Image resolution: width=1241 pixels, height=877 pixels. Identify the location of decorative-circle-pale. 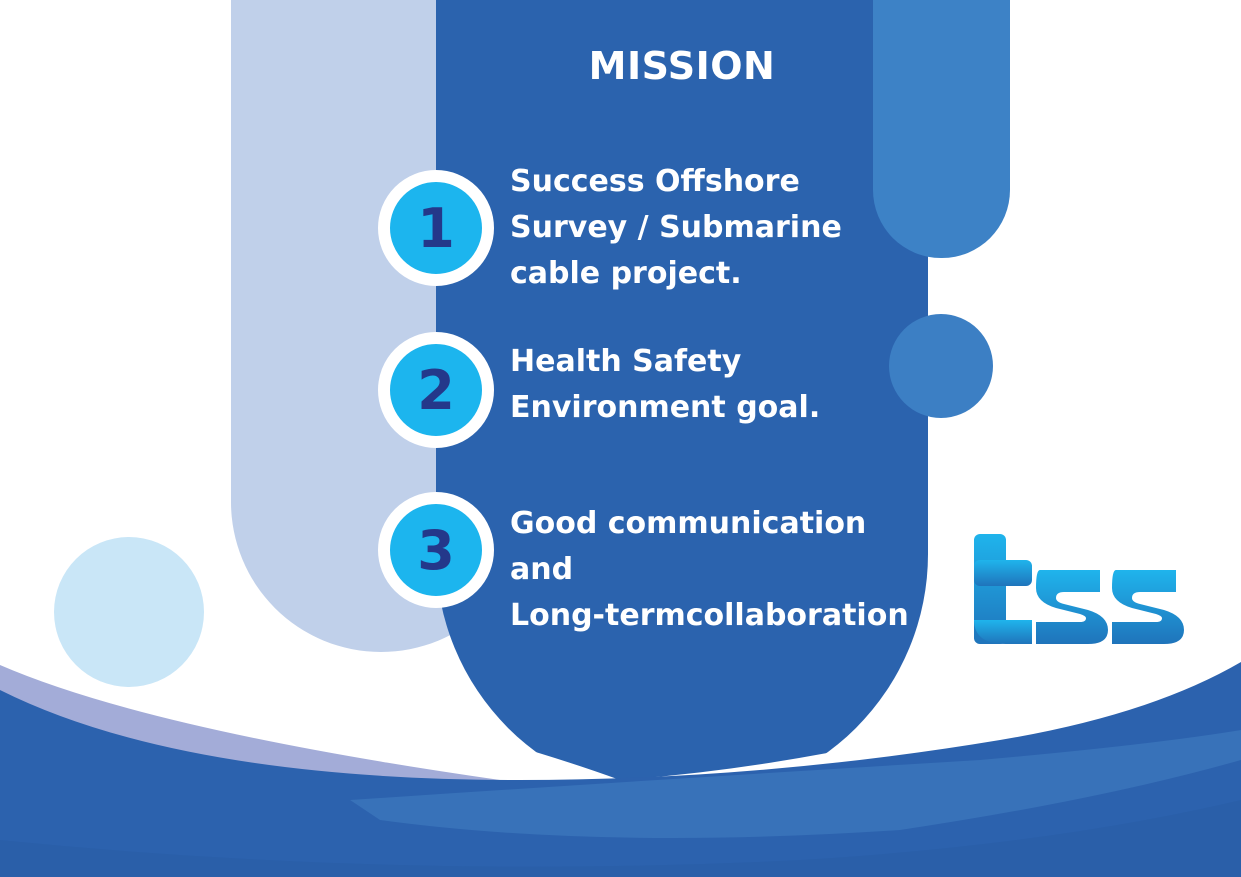
(129, 612).